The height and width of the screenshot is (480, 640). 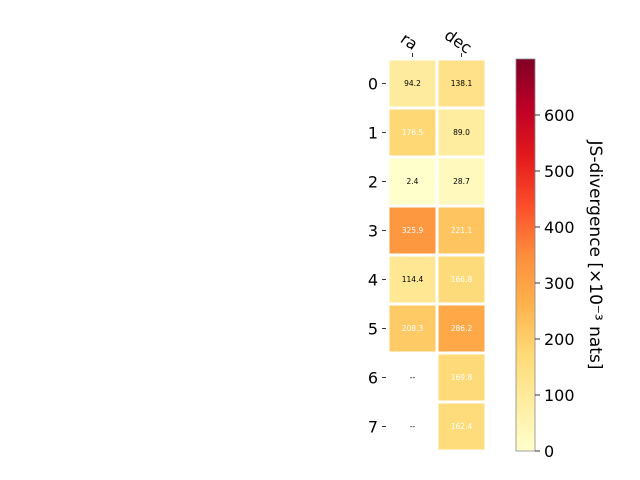 I want to click on column-tick-label: ra, so click(x=409, y=41).